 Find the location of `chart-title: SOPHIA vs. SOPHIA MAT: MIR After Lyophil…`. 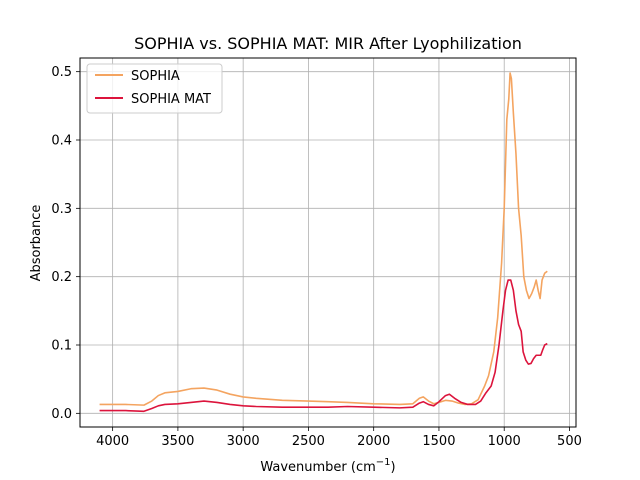

chart-title: SOPHIA vs. SOPHIA MAT: MIR After Lyophil… is located at coordinates (328, 43).